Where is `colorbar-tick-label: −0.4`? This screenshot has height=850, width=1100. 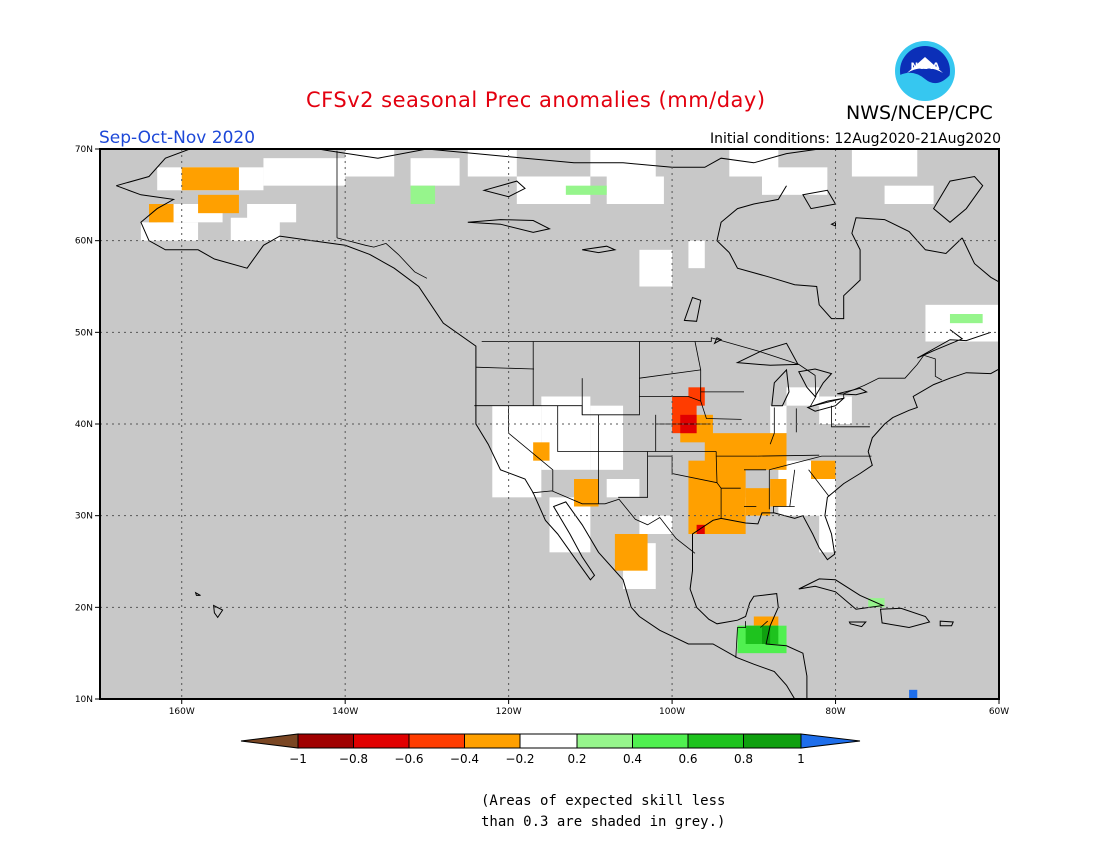
colorbar-tick-label: −0.4 is located at coordinates (464, 759).